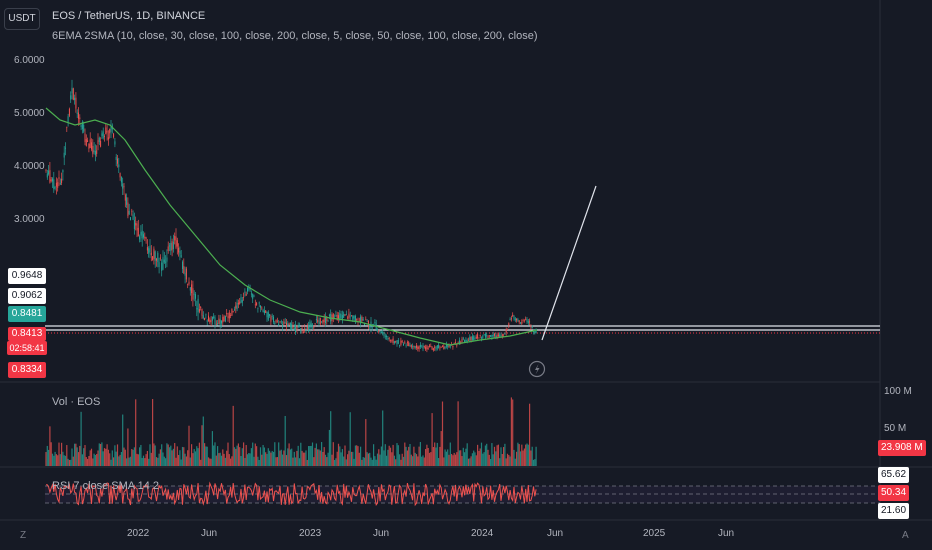  I want to click on rsi-legend: RSI 7 close SMA 14 2, so click(105, 486).